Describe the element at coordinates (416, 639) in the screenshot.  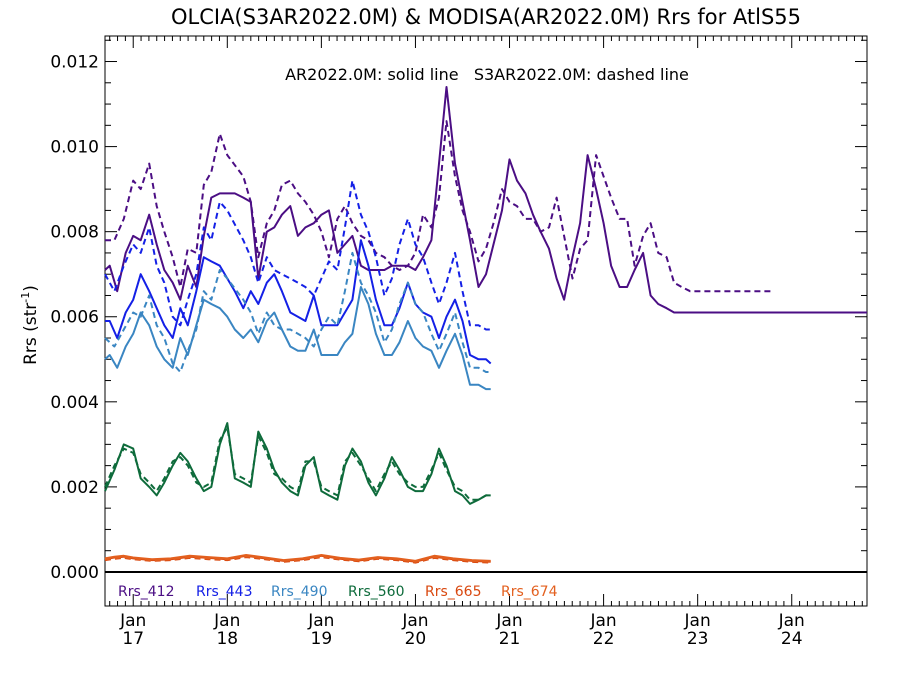
I see `x-tick-year-label: 20` at that location.